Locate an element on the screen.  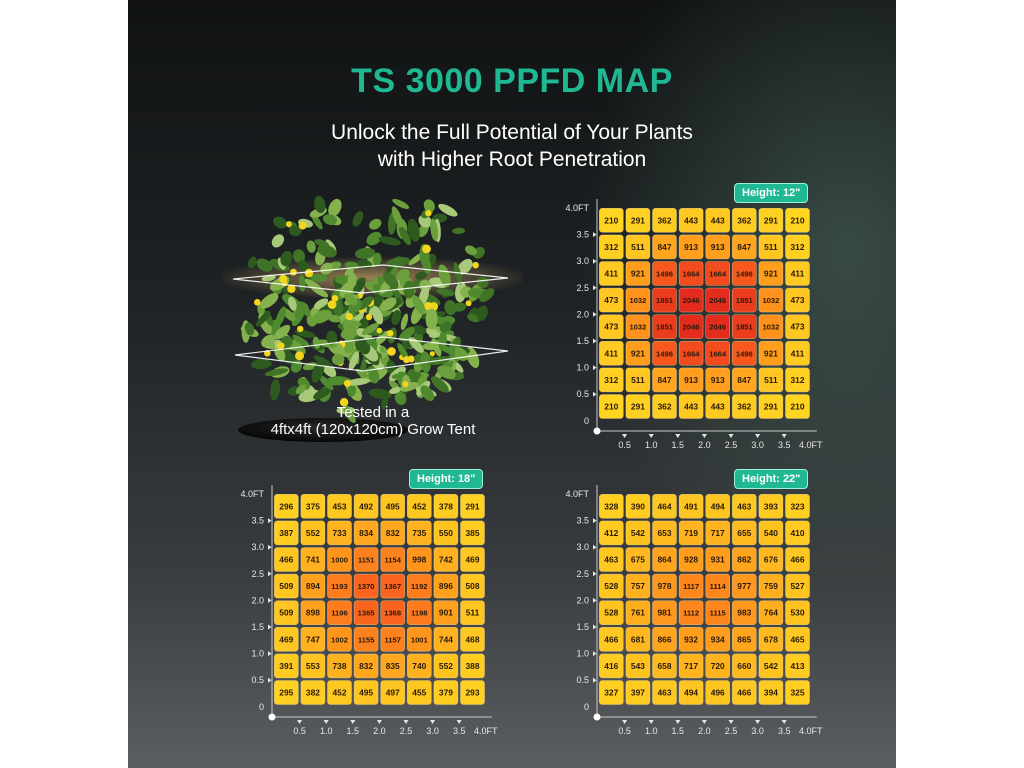
heatmap-value: 1114 is located at coordinates (718, 586).